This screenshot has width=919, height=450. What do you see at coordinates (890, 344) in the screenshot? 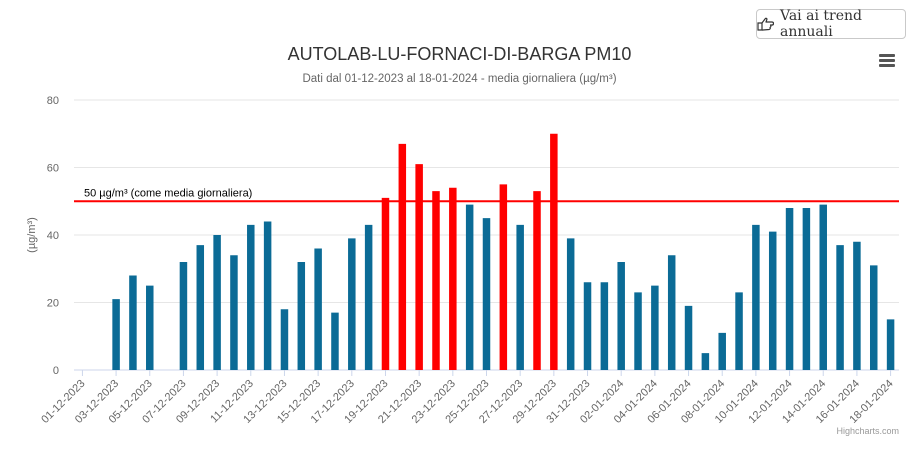
I see `bar-18-01-2024` at bounding box center [890, 344].